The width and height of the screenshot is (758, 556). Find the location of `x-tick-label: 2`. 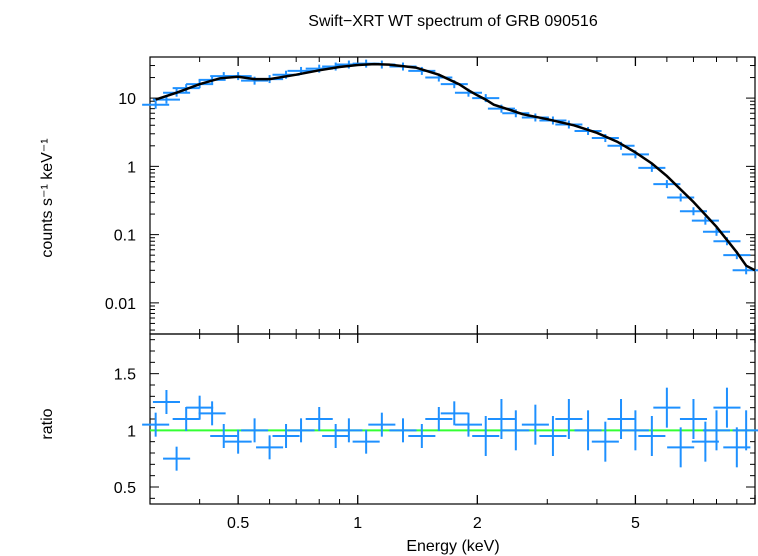

x-tick-label: 2 is located at coordinates (477, 523).